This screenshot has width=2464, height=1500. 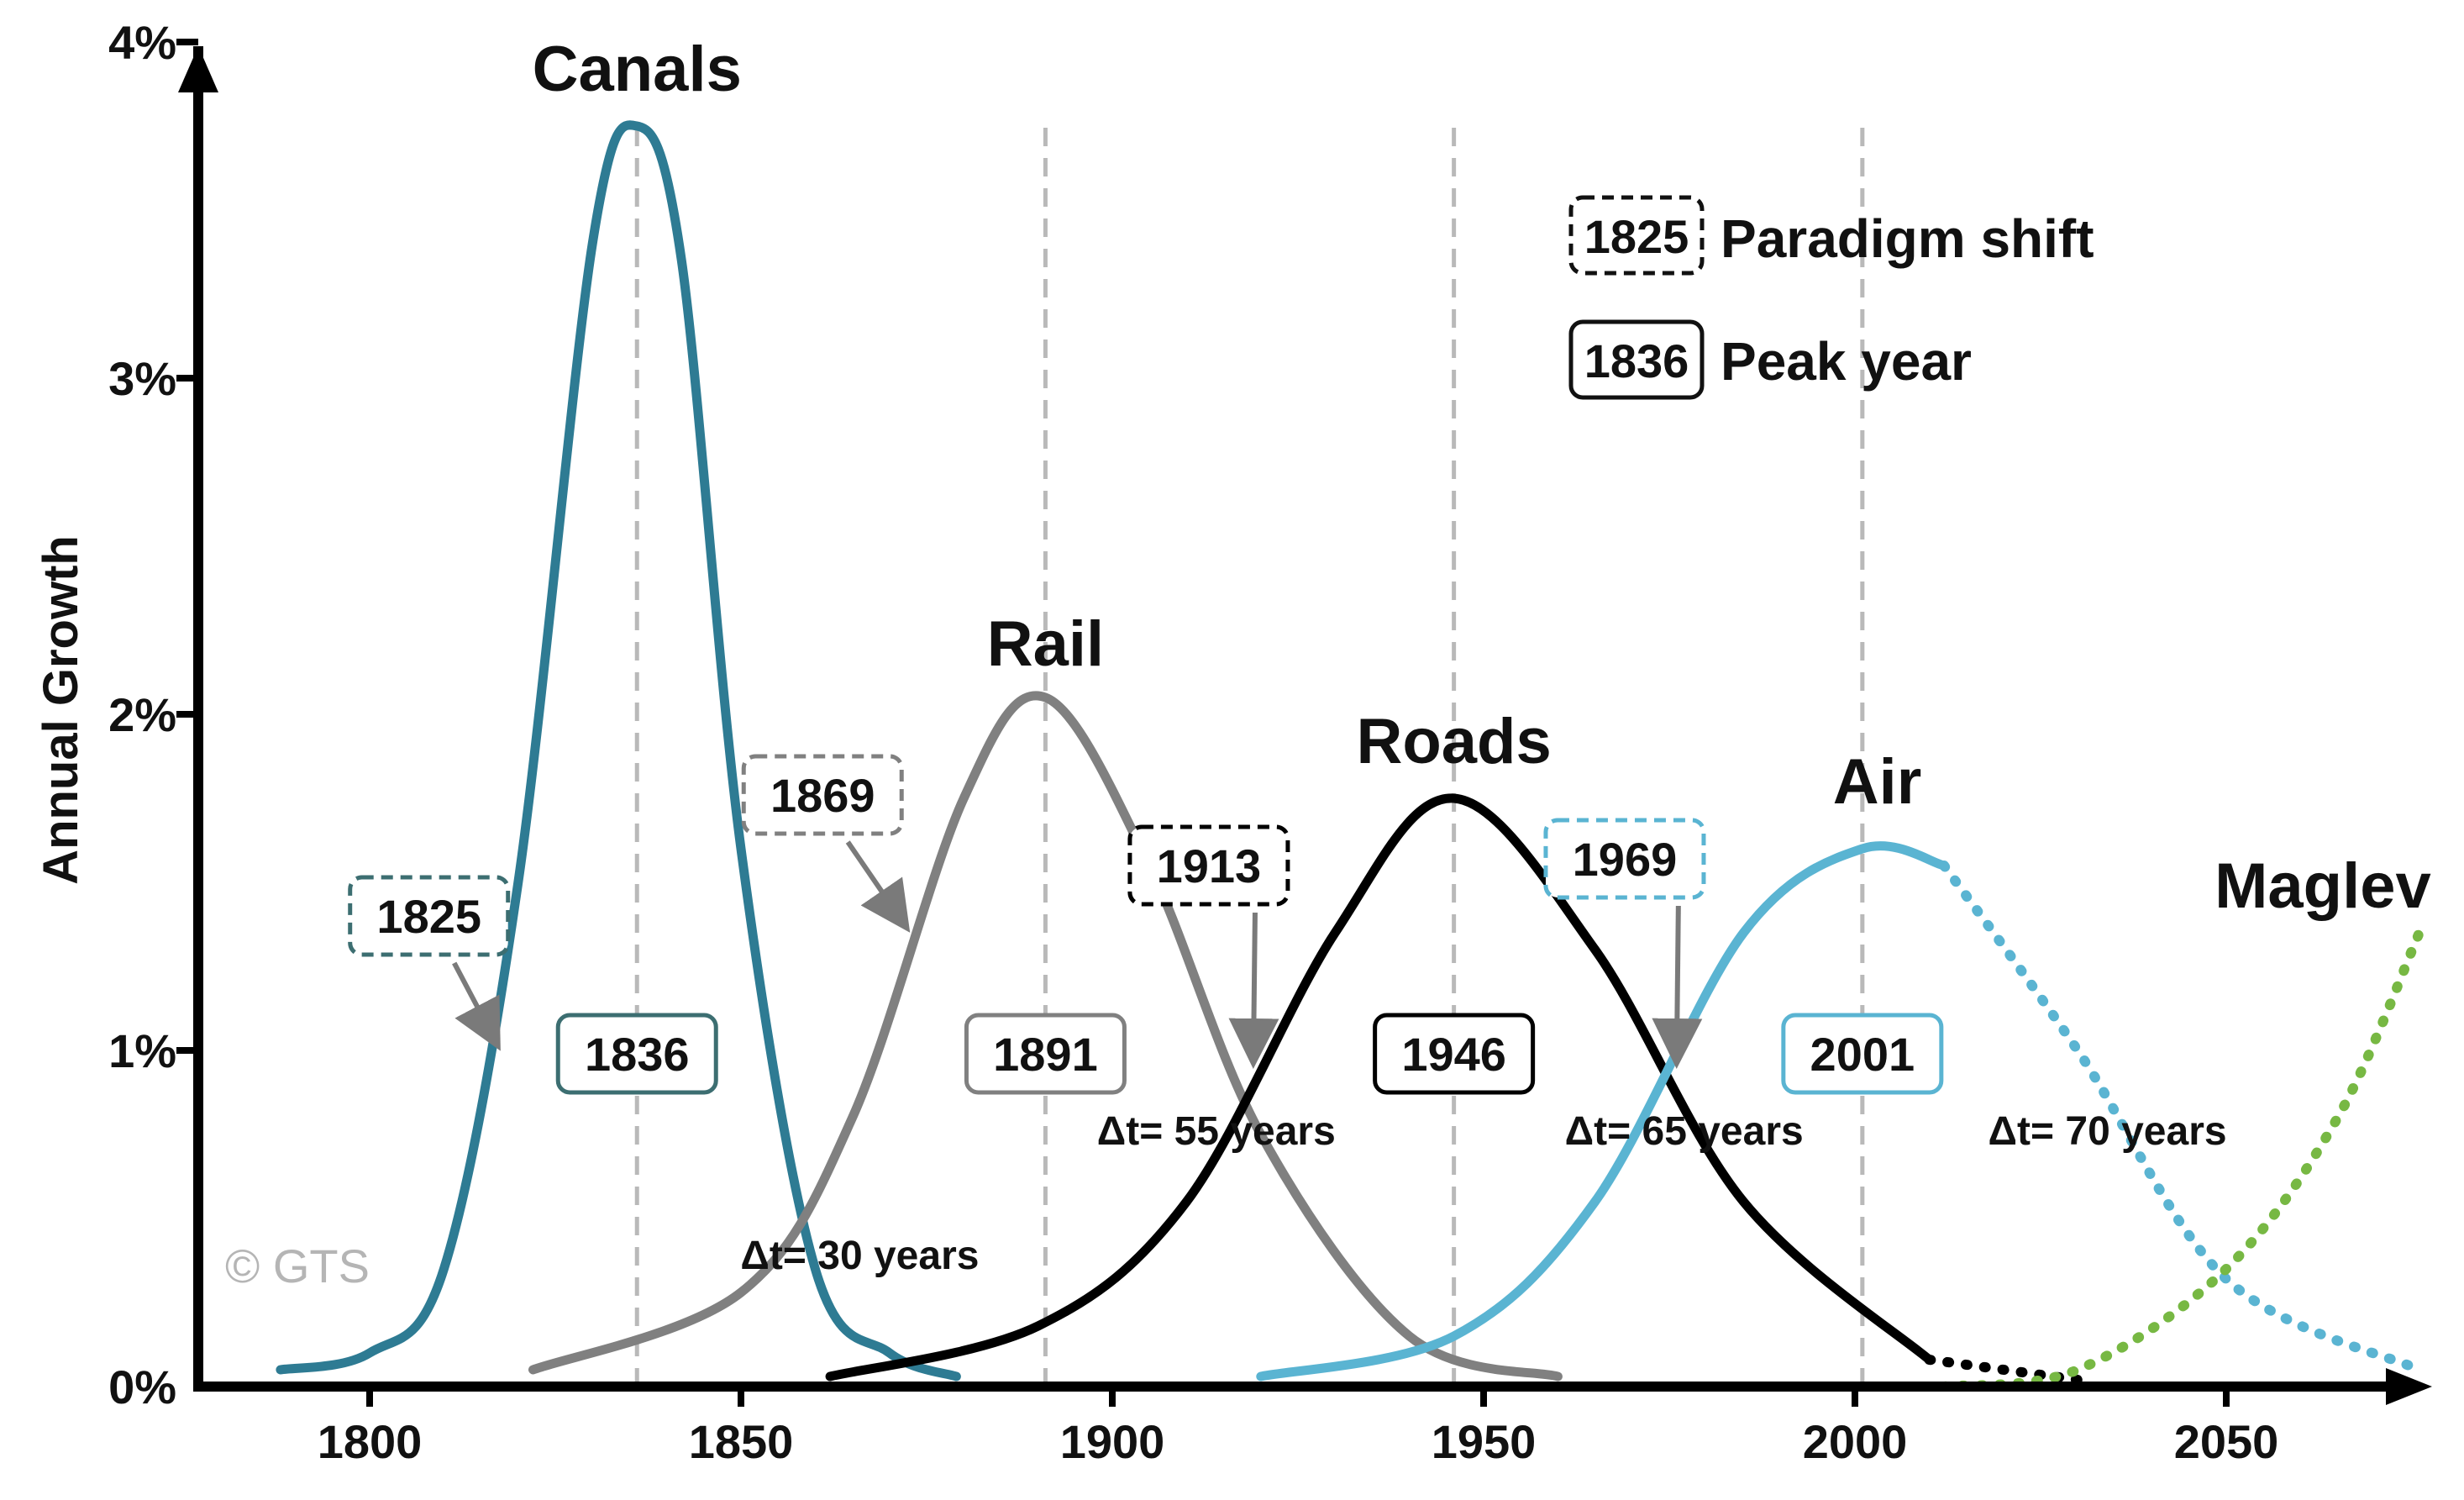 What do you see at coordinates (1485, 1441) in the screenshot?
I see `x-tick-label: 1950` at bounding box center [1485, 1441].